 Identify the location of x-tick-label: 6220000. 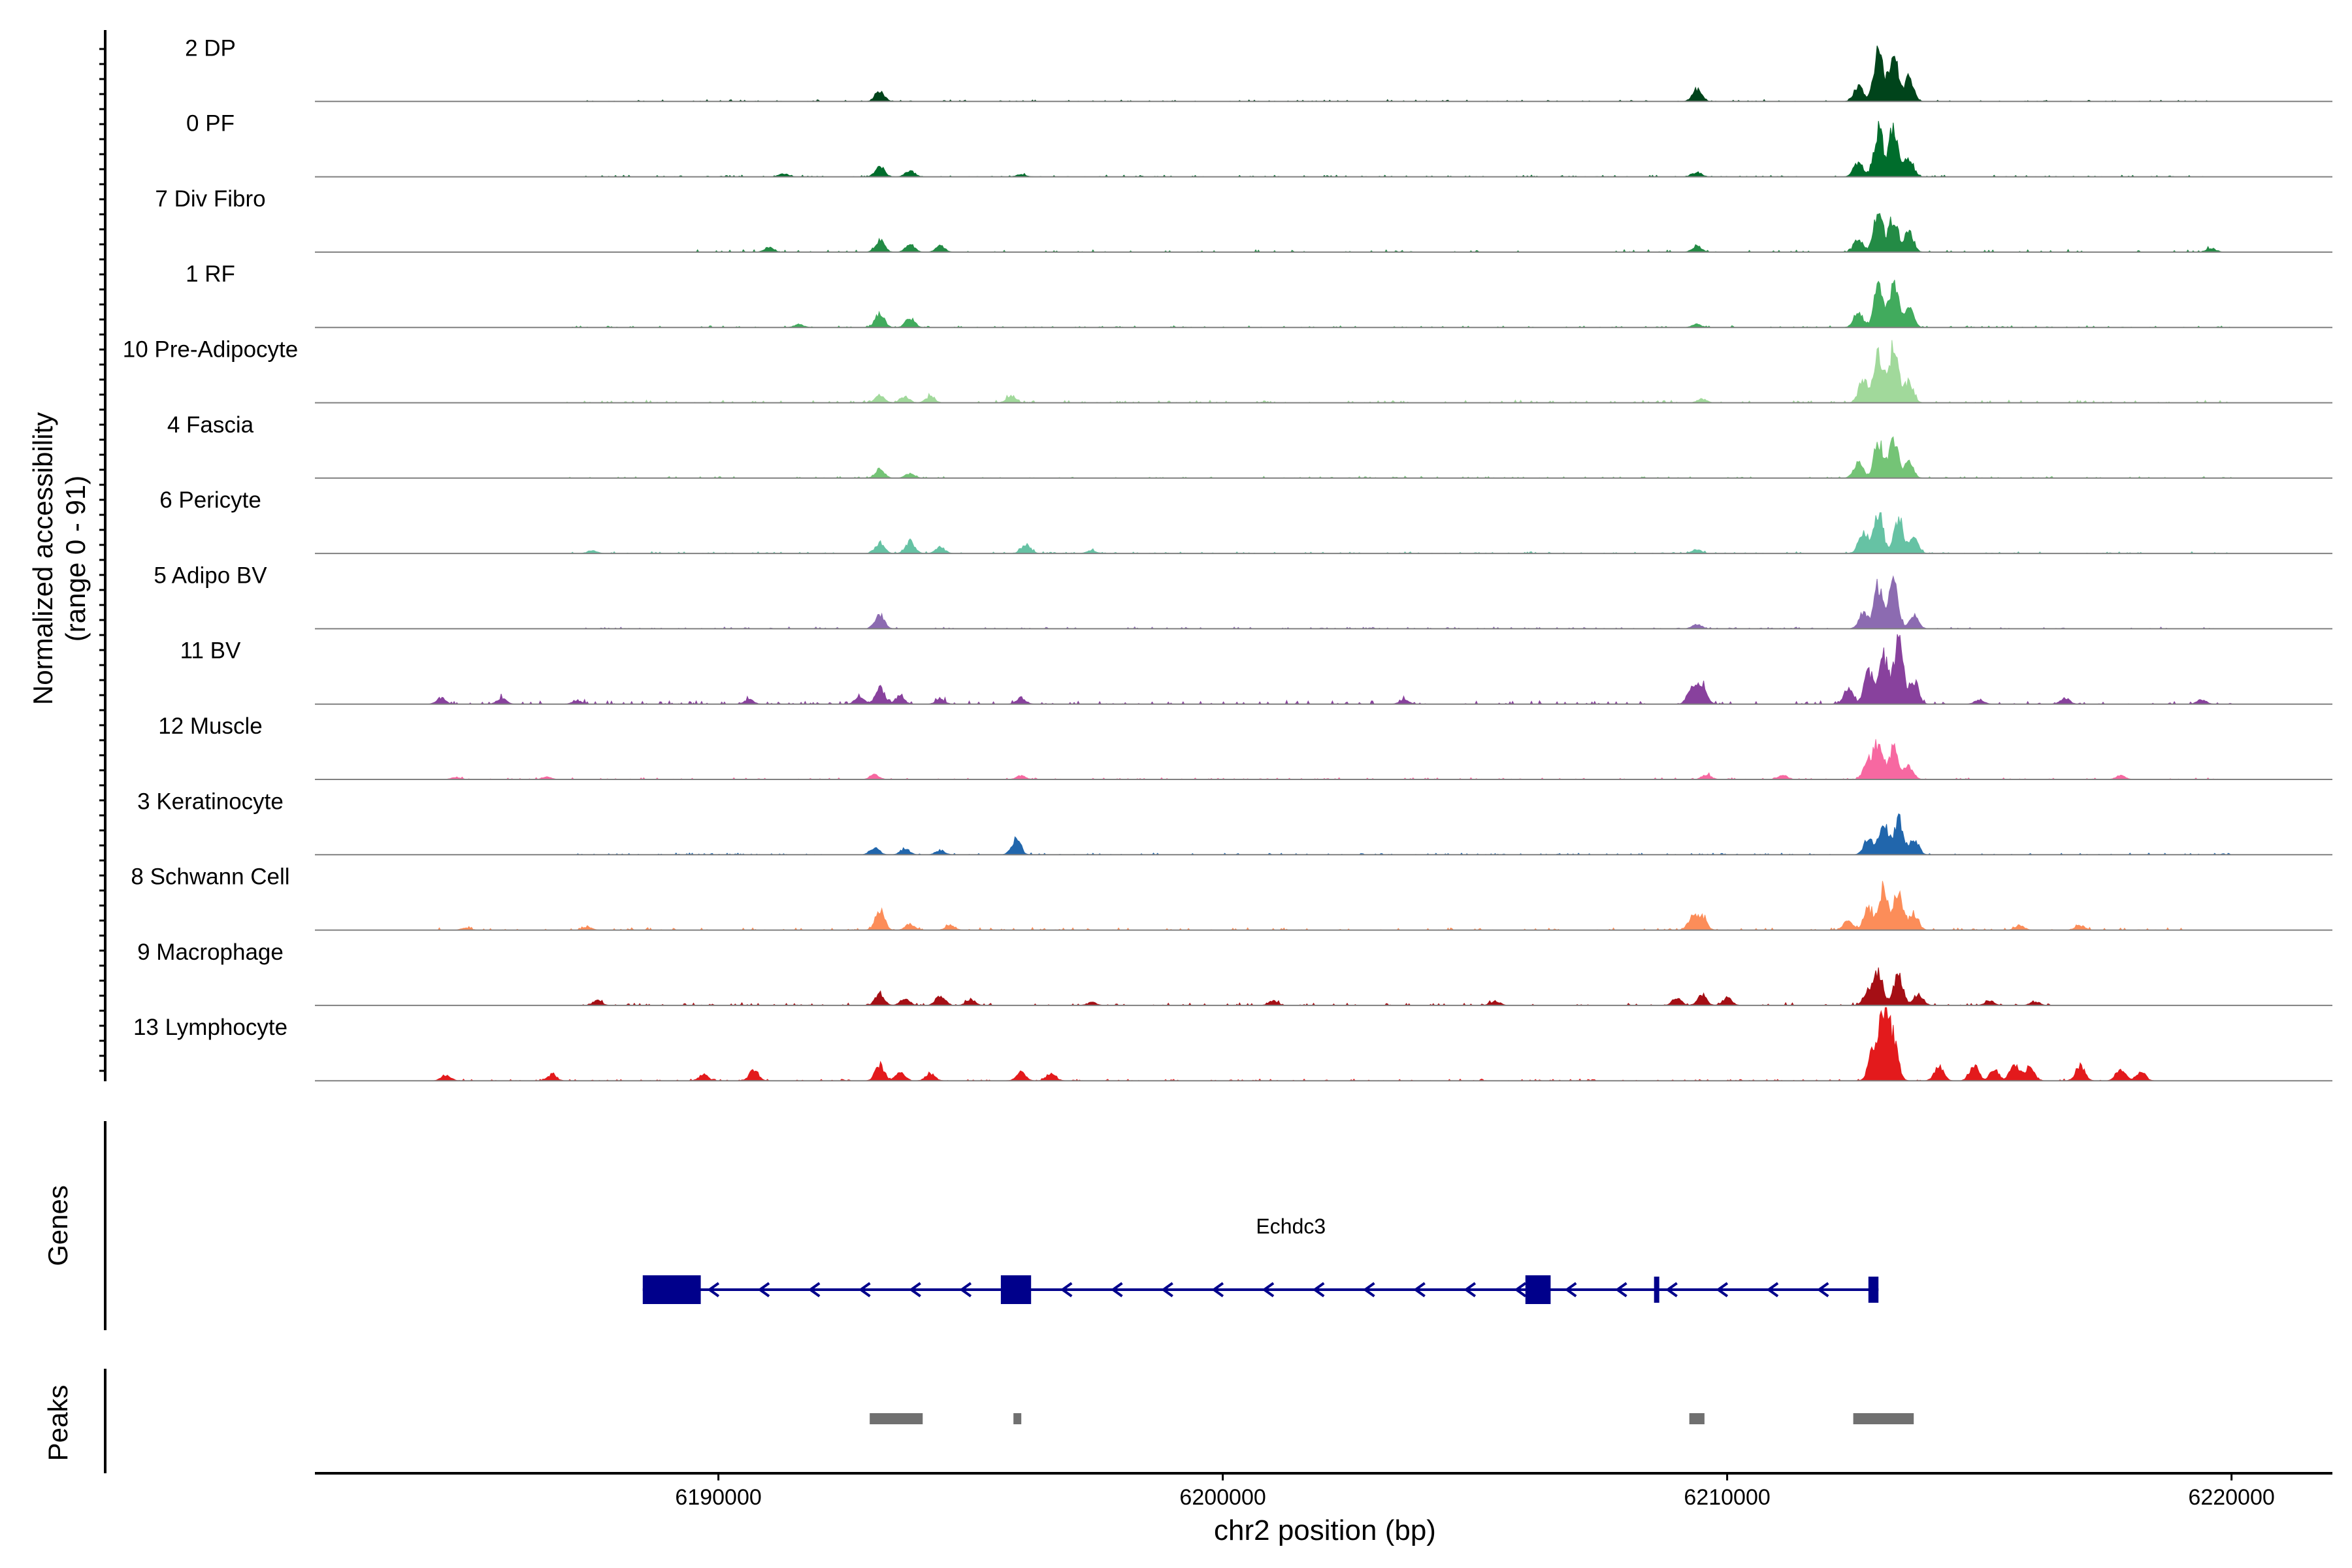
(2231, 1497).